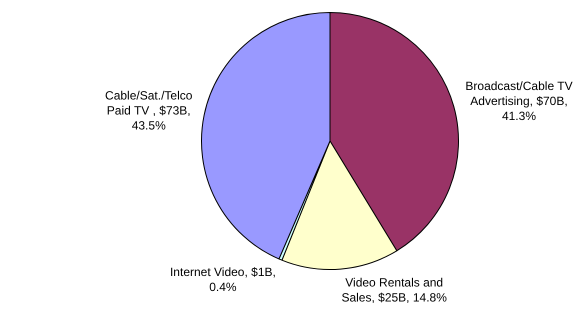 Image resolution: width=584 pixels, height=336 pixels. Describe the element at coordinates (223, 279) in the screenshot. I see `slice-label: Internet Video, $1B, 0.4%` at that location.